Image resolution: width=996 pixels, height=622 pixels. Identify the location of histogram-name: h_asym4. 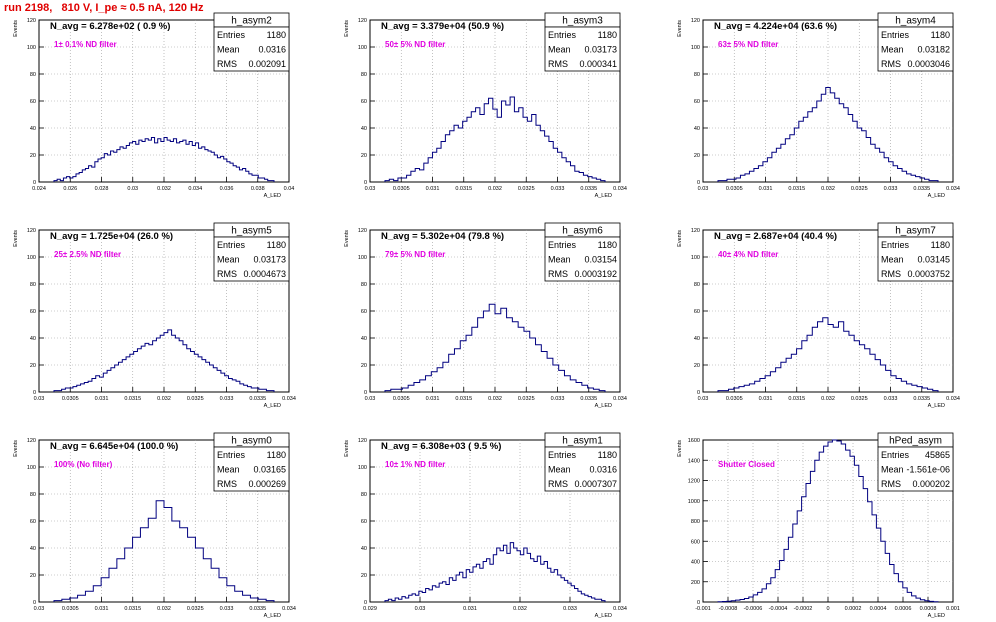
(915, 21).